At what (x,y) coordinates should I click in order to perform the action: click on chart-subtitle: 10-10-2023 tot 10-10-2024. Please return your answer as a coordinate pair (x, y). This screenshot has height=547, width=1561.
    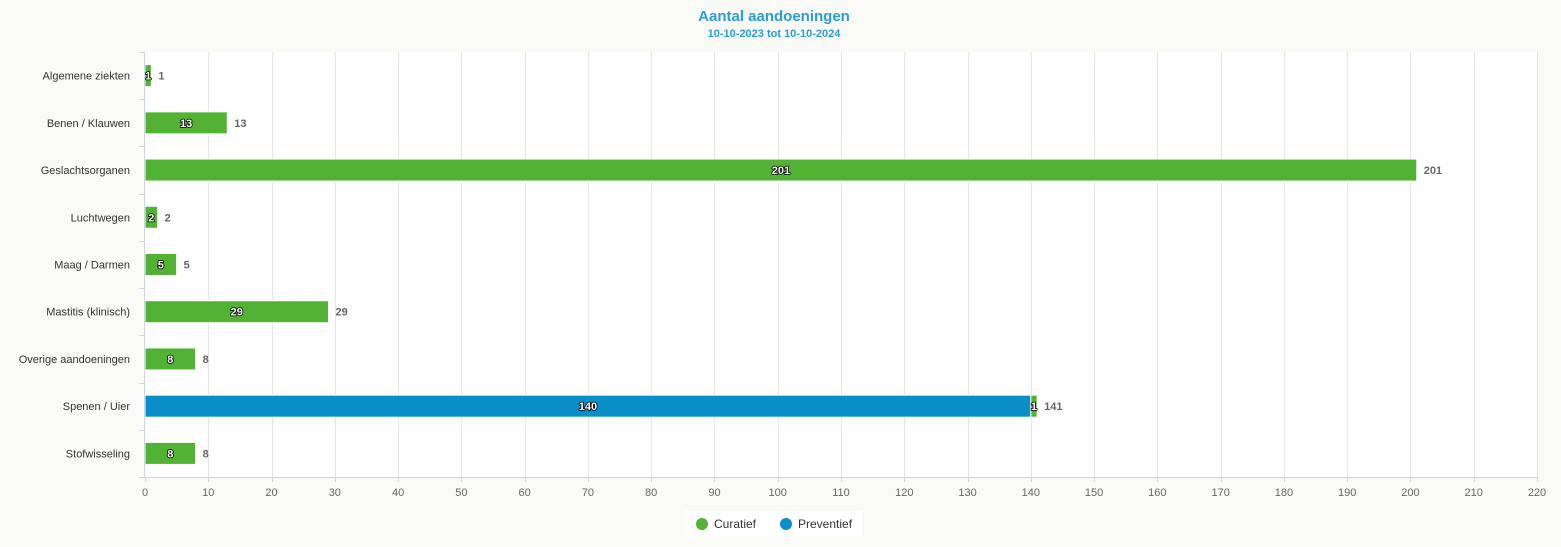
    Looking at the image, I should click on (775, 34).